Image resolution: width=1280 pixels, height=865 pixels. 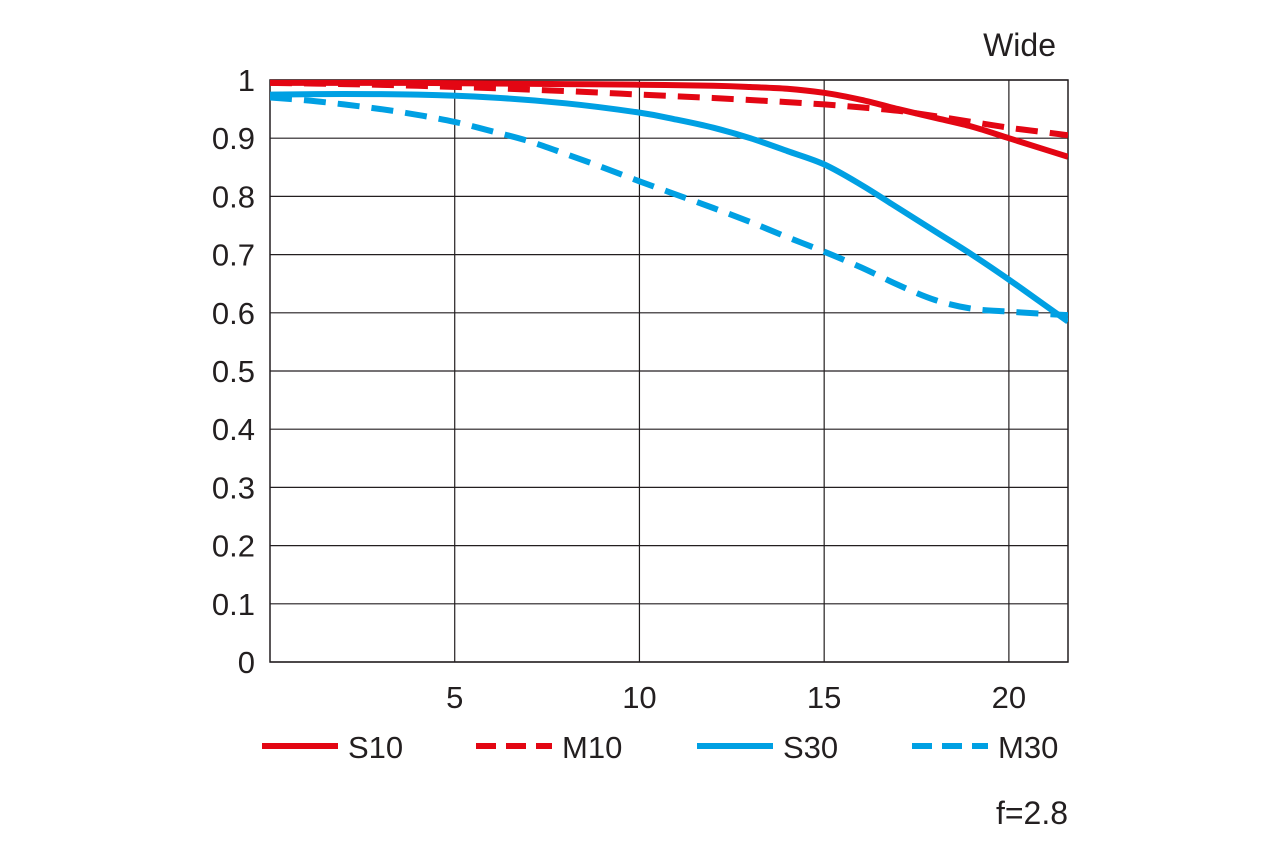 I want to click on y-tick-label: 0.1, so click(x=233, y=604).